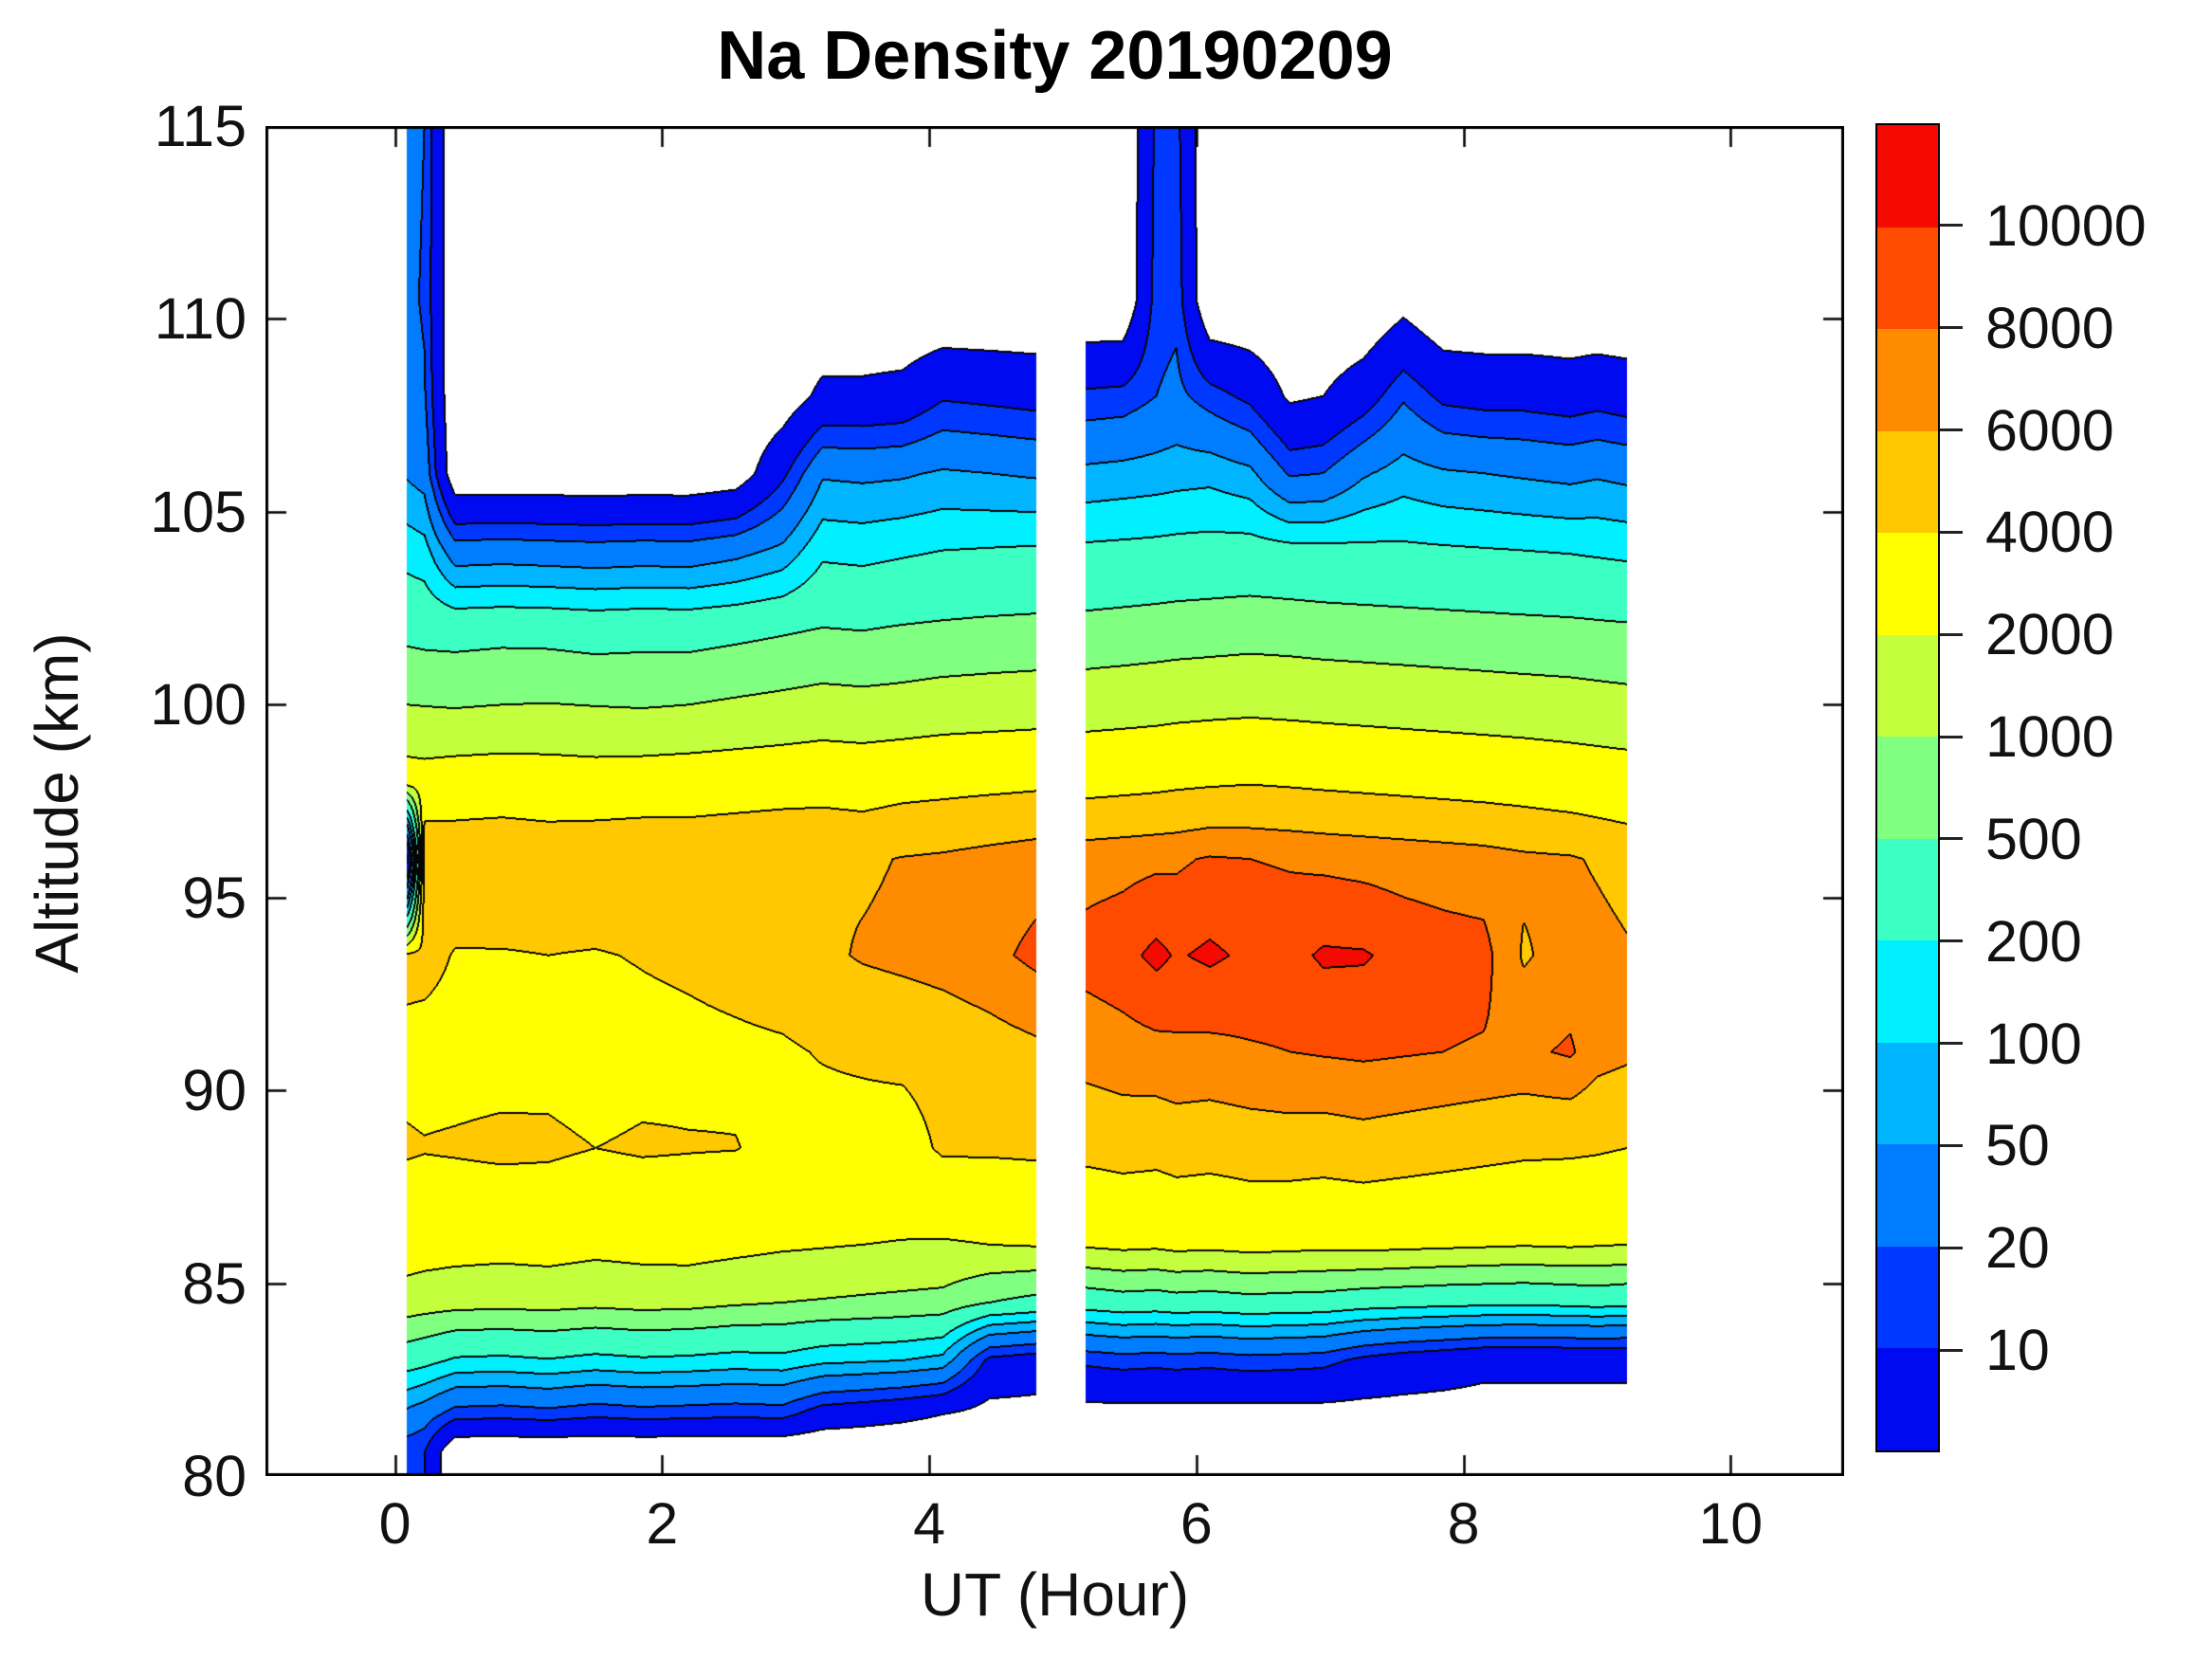  What do you see at coordinates (198, 511) in the screenshot?
I see `y-tick-label: 105` at bounding box center [198, 511].